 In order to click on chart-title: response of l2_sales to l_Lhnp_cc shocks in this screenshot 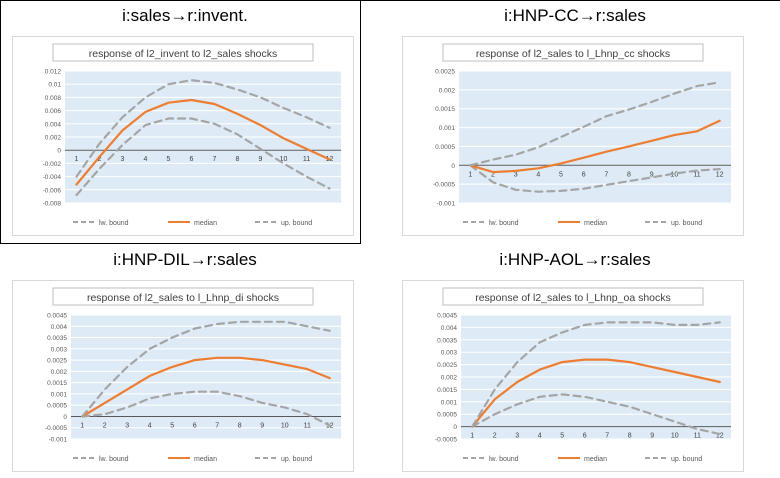, I will do `click(573, 54)`.